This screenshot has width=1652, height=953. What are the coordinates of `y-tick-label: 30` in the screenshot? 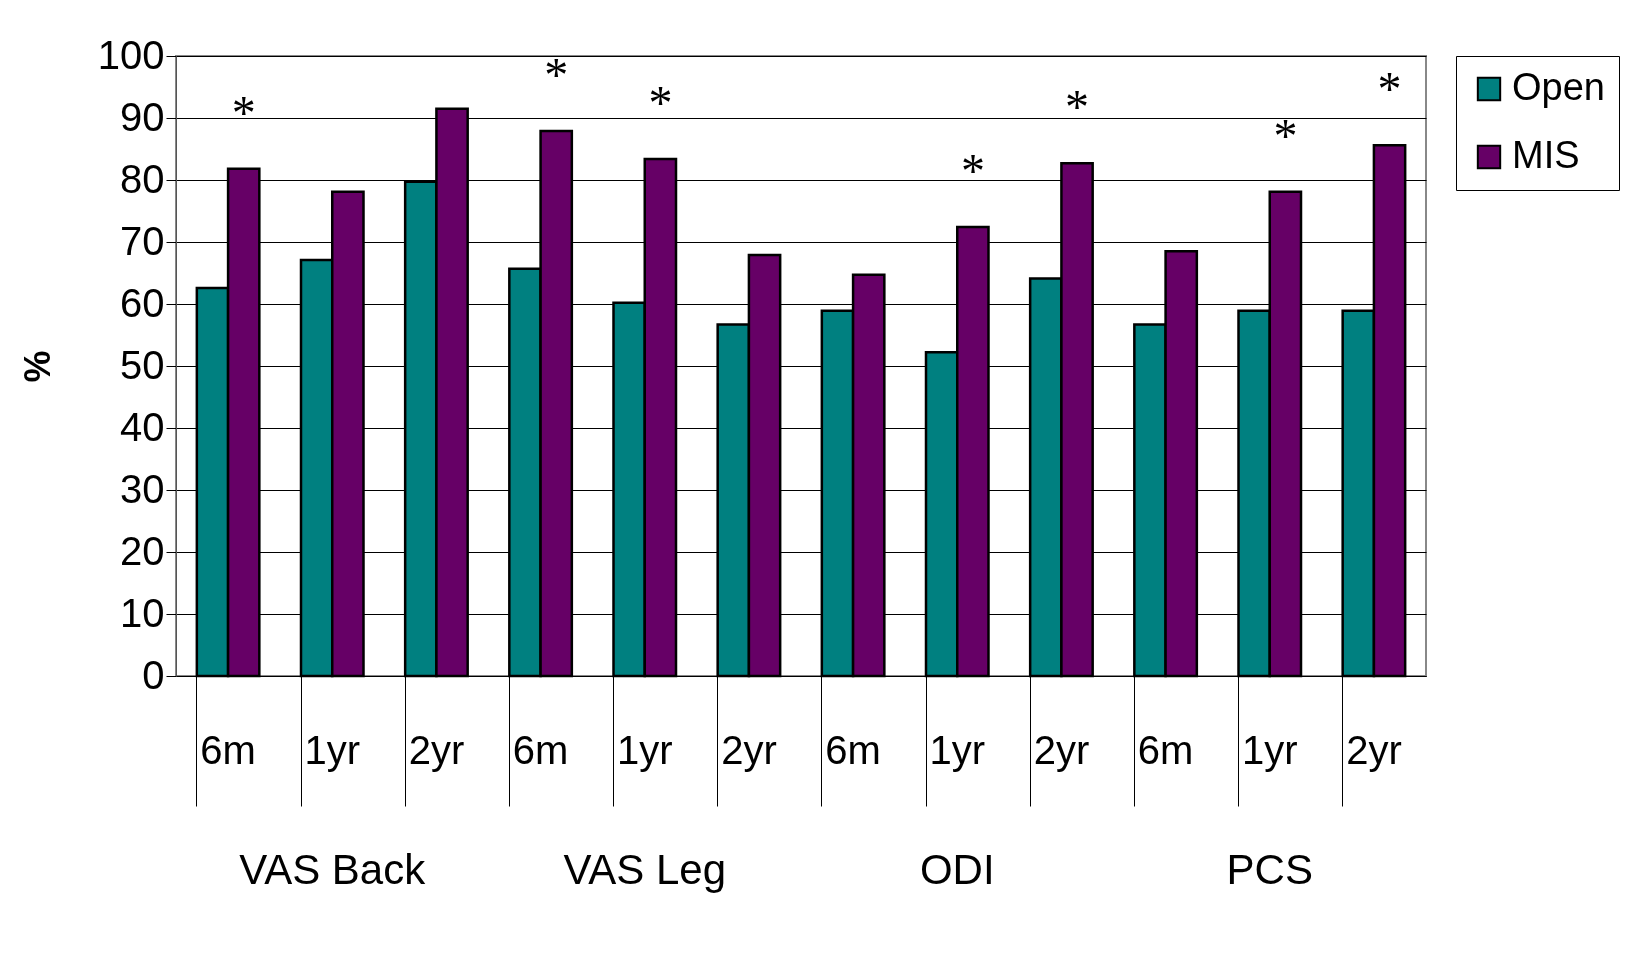 It's located at (142, 488).